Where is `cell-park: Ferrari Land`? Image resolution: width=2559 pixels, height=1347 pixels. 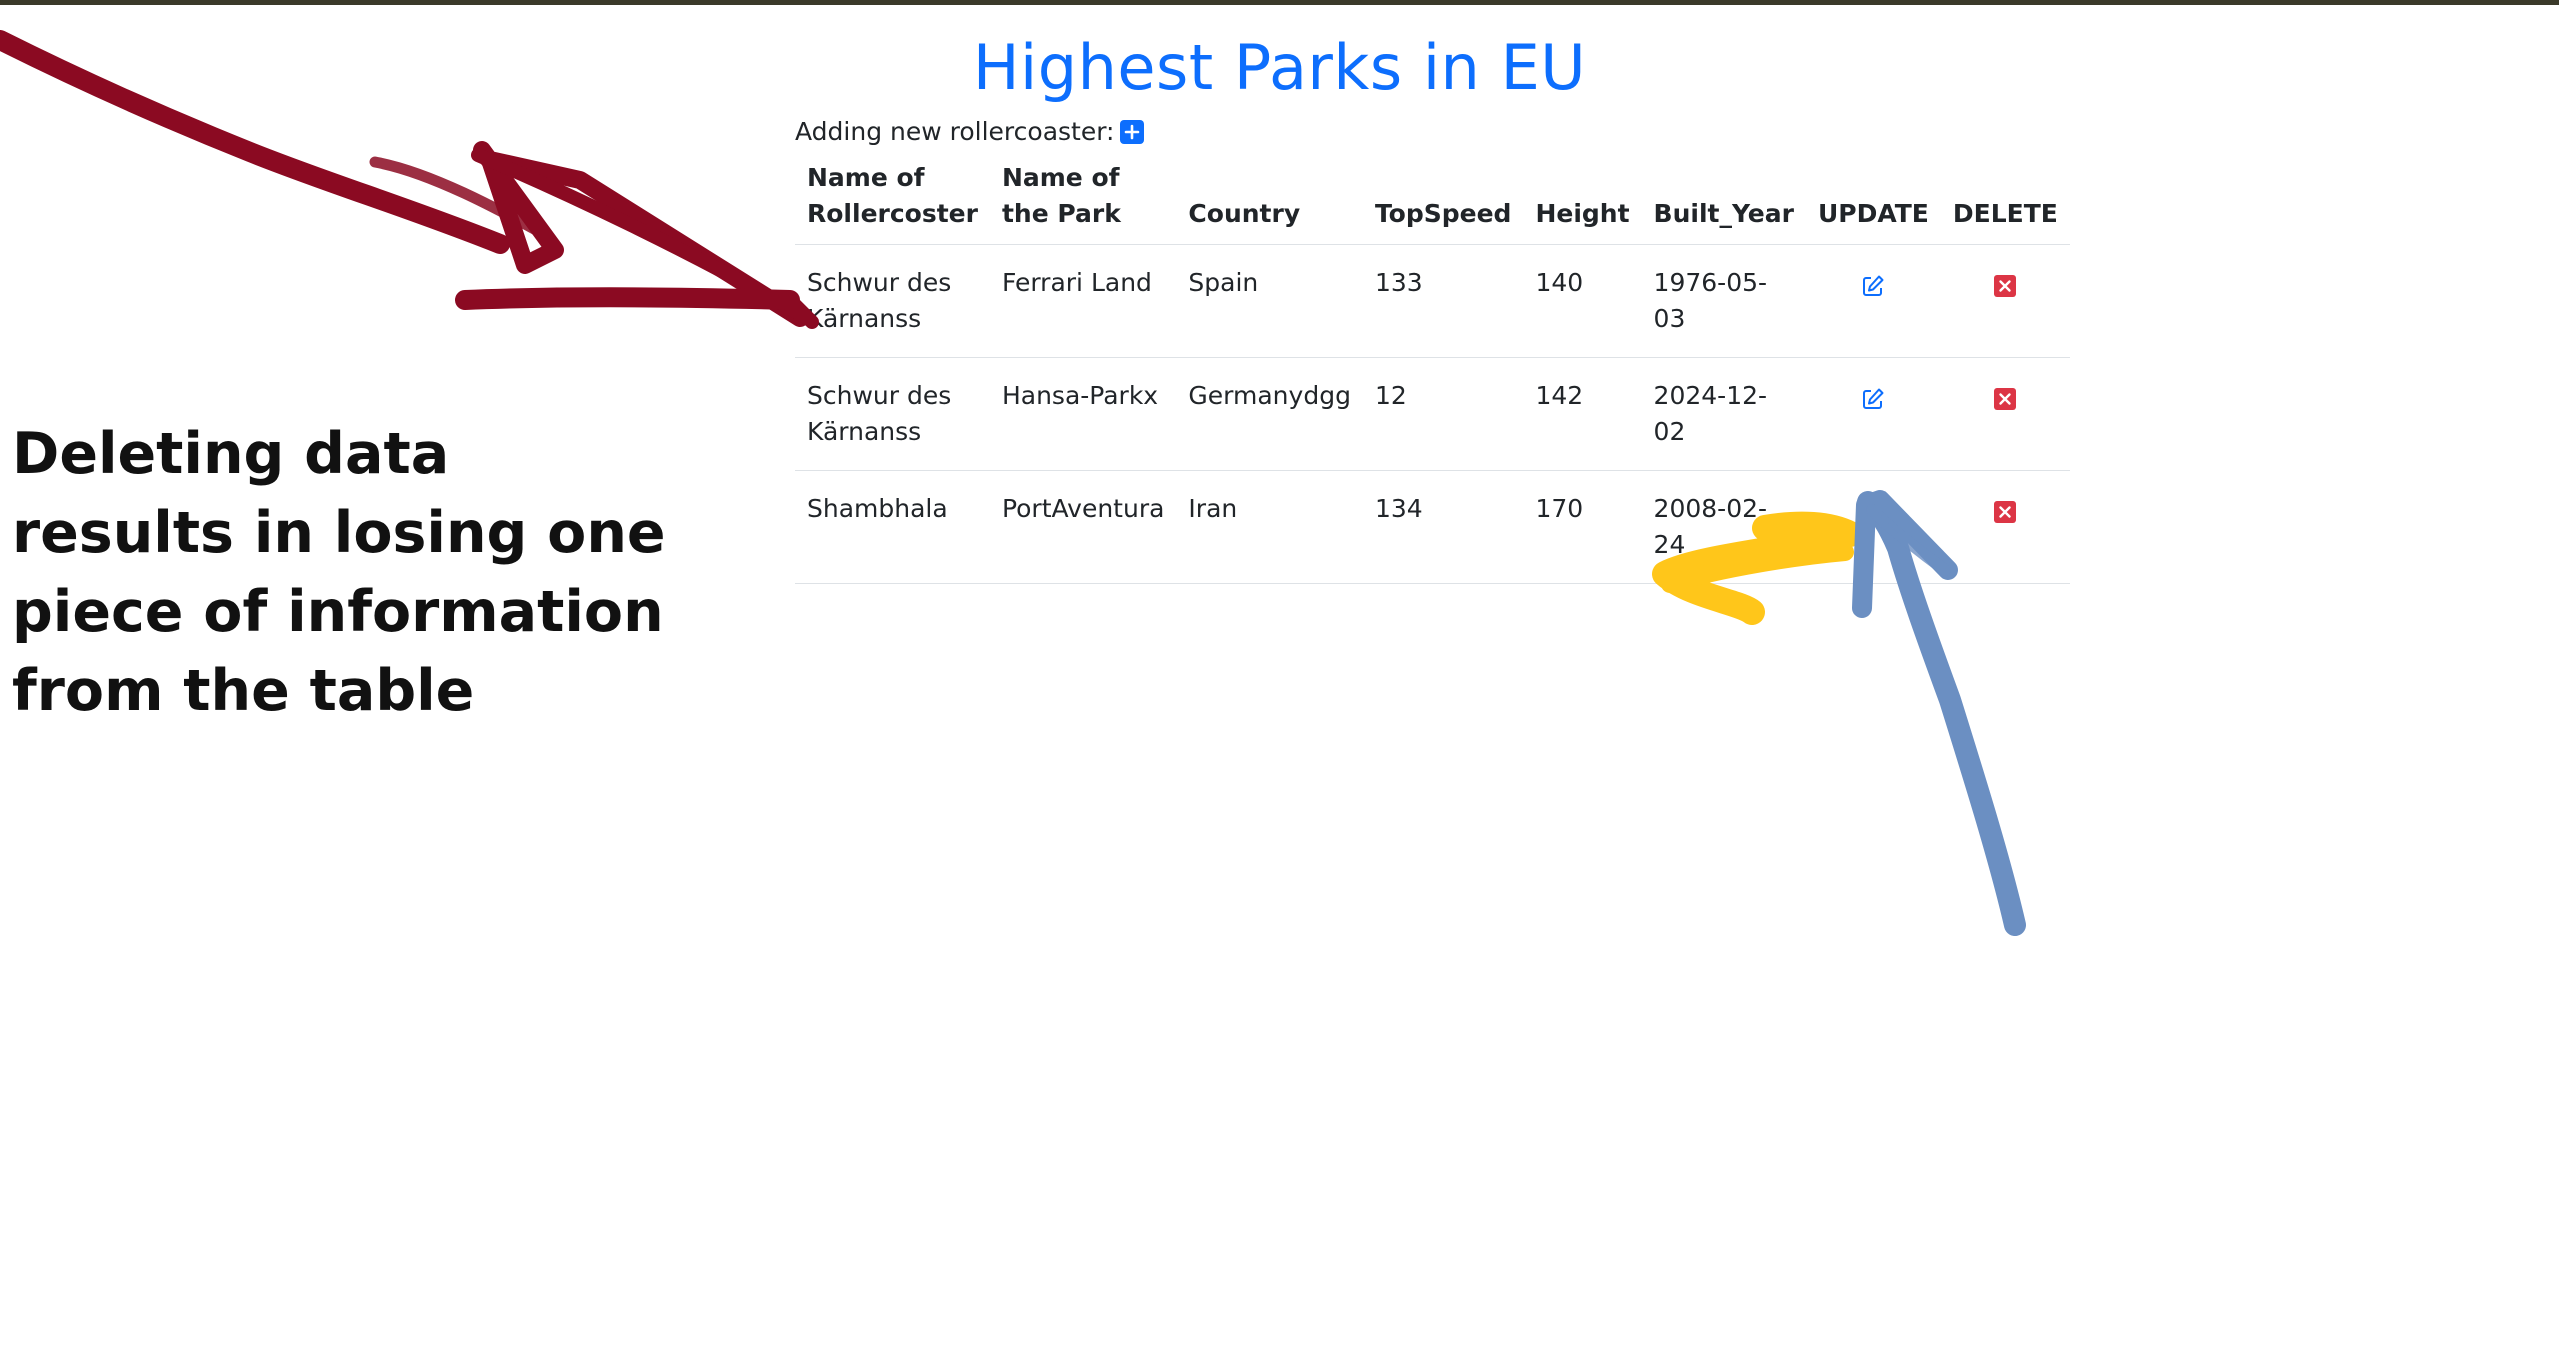 cell-park: Ferrari Land is located at coordinates (1083, 301).